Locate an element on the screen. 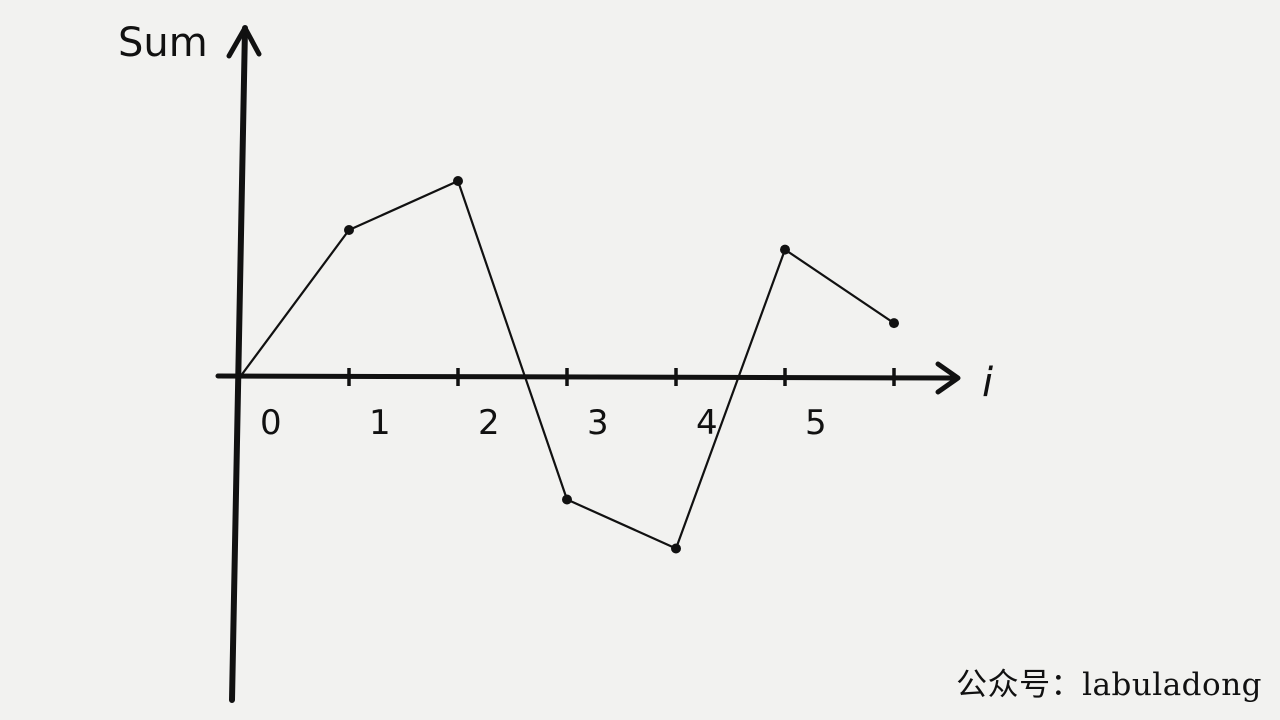 The width and height of the screenshot is (1280, 720). x-tick-label: 1 is located at coordinates (380, 423).